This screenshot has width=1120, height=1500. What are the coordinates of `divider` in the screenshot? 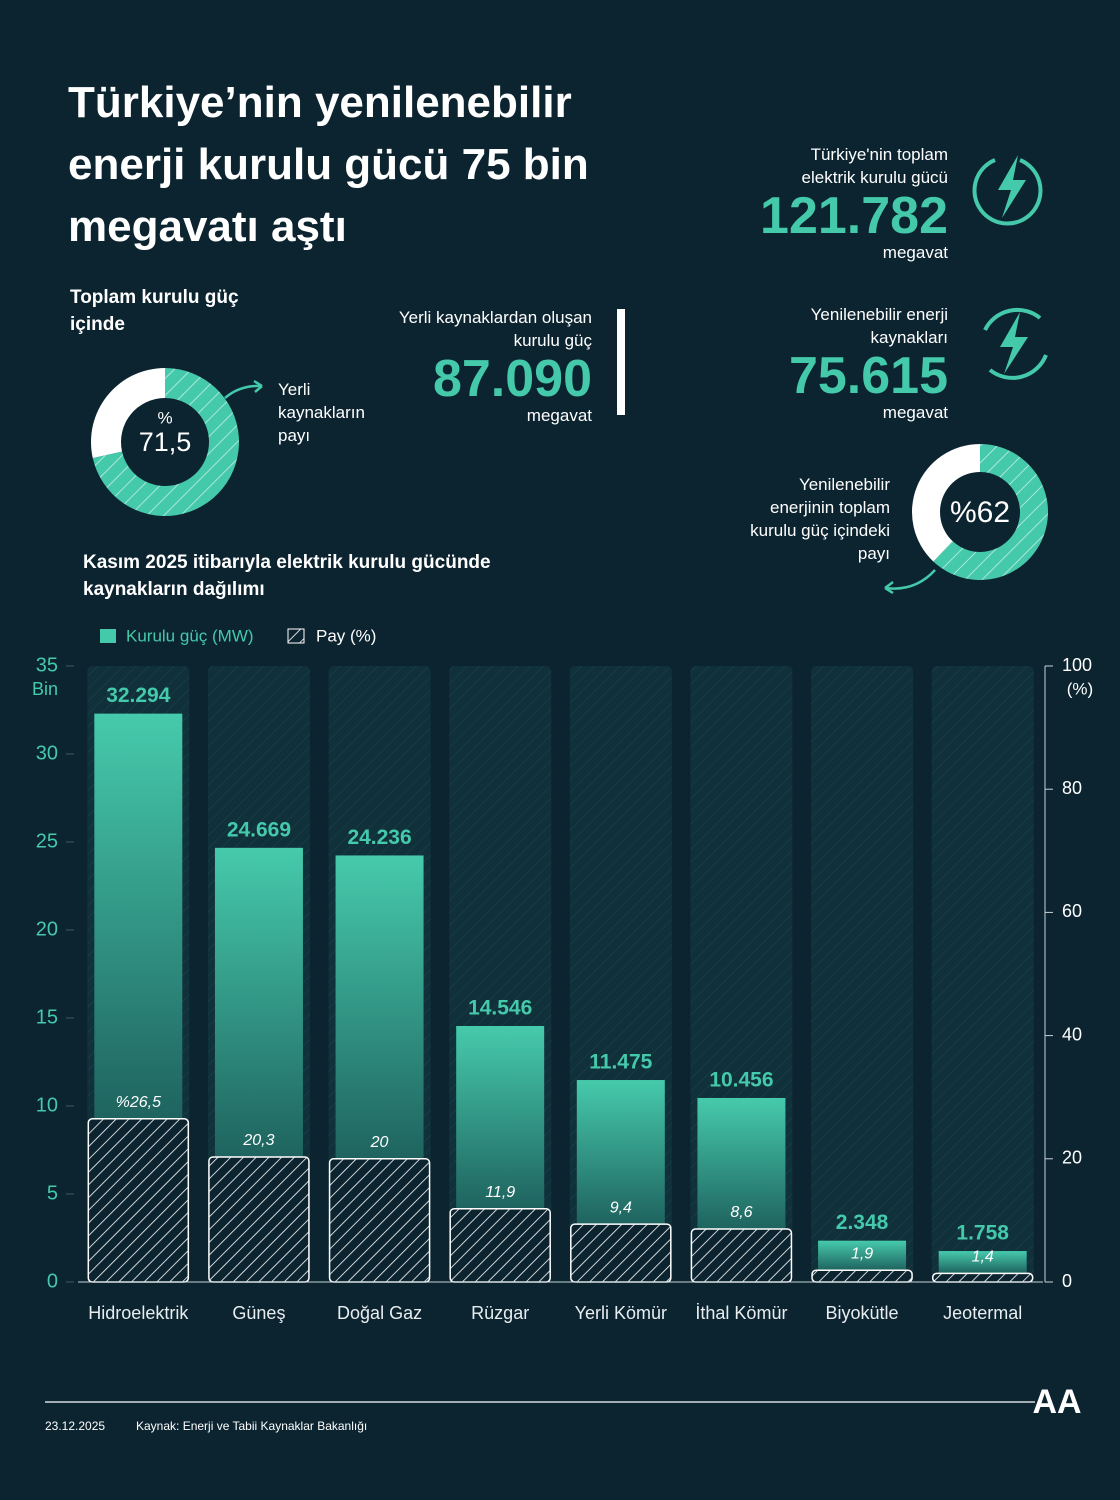 It's located at (621, 362).